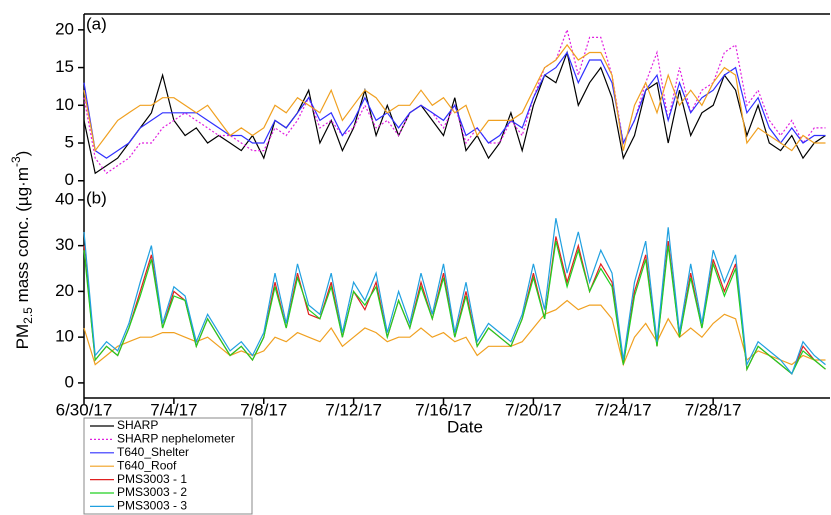  What do you see at coordinates (28, 315) in the screenshot?
I see `y-label-sub: 2.5` at bounding box center [28, 315].